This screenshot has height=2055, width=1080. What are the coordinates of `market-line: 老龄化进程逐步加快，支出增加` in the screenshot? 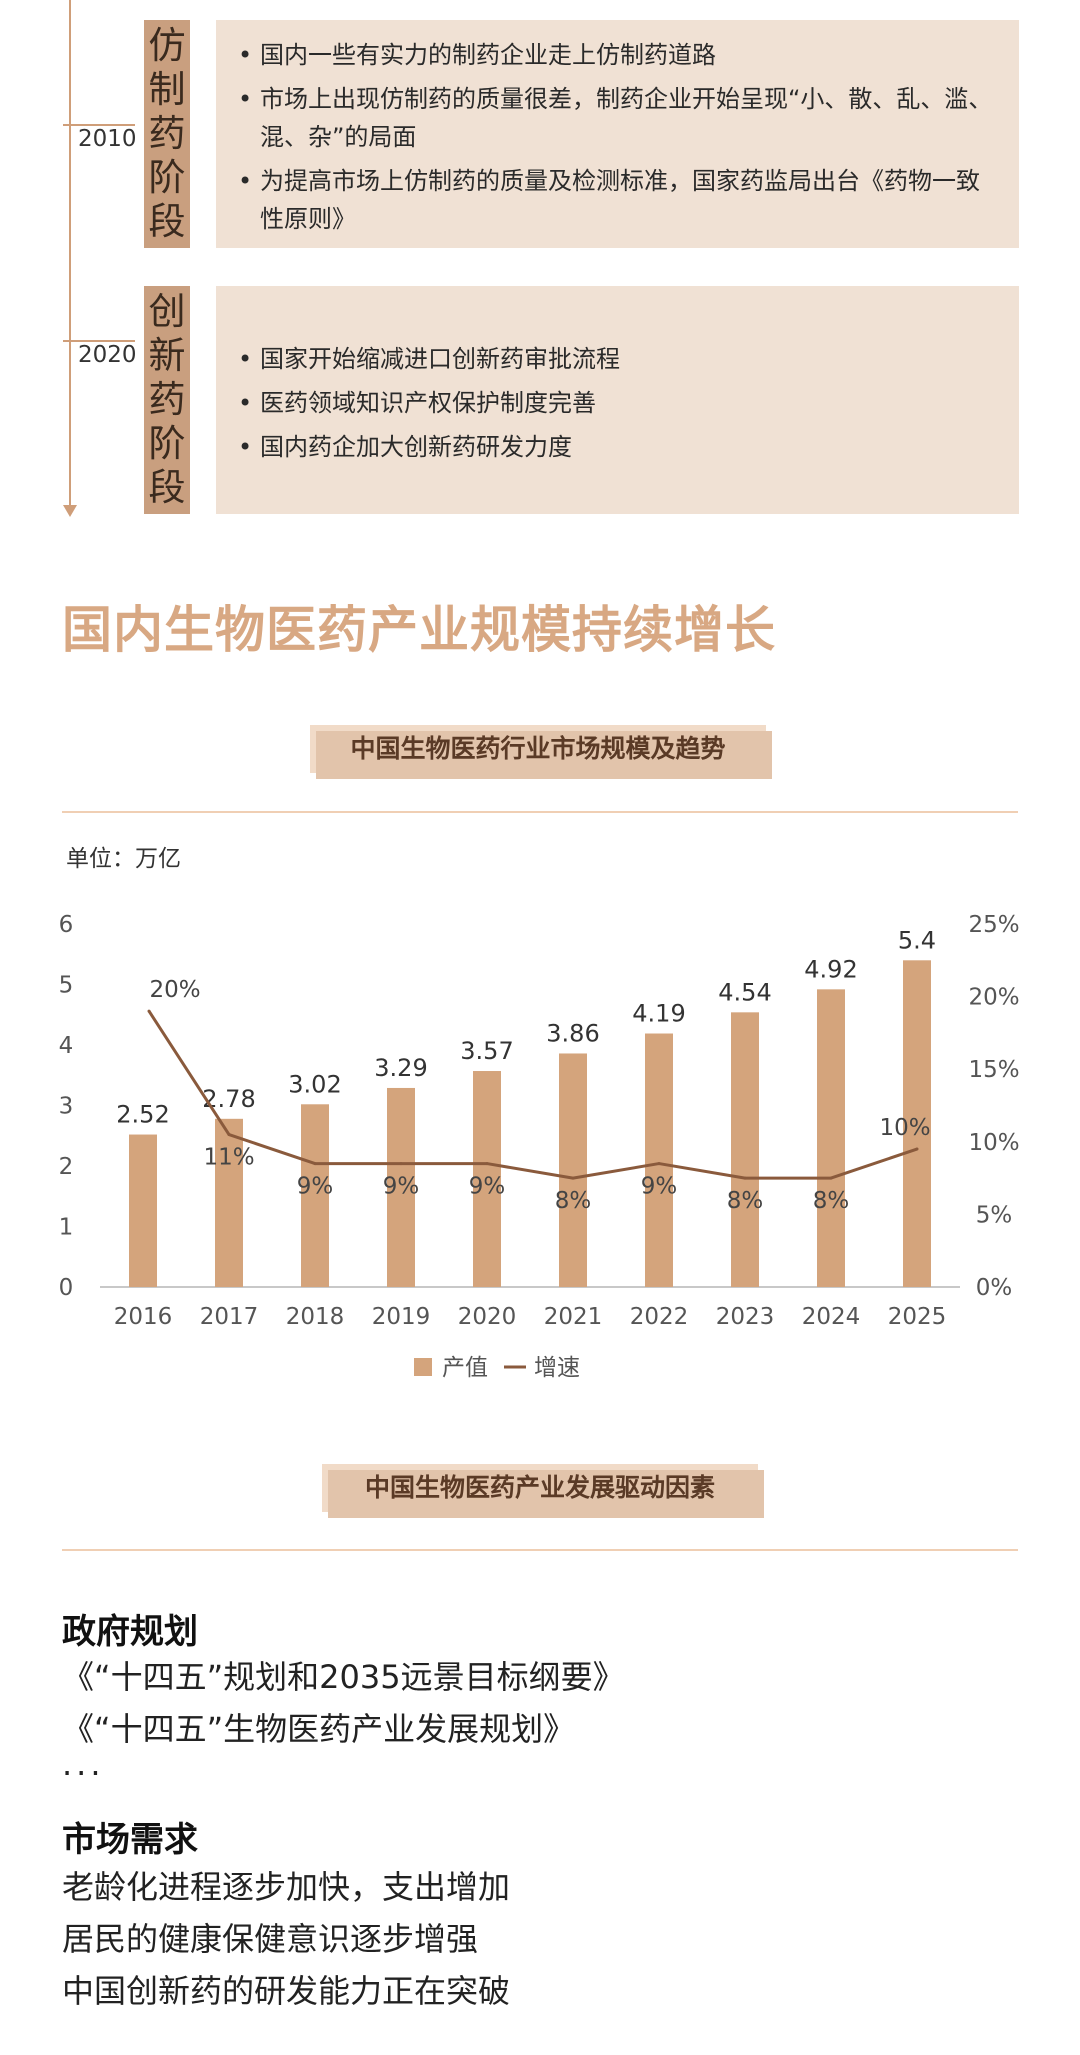 It's located at (286, 1887).